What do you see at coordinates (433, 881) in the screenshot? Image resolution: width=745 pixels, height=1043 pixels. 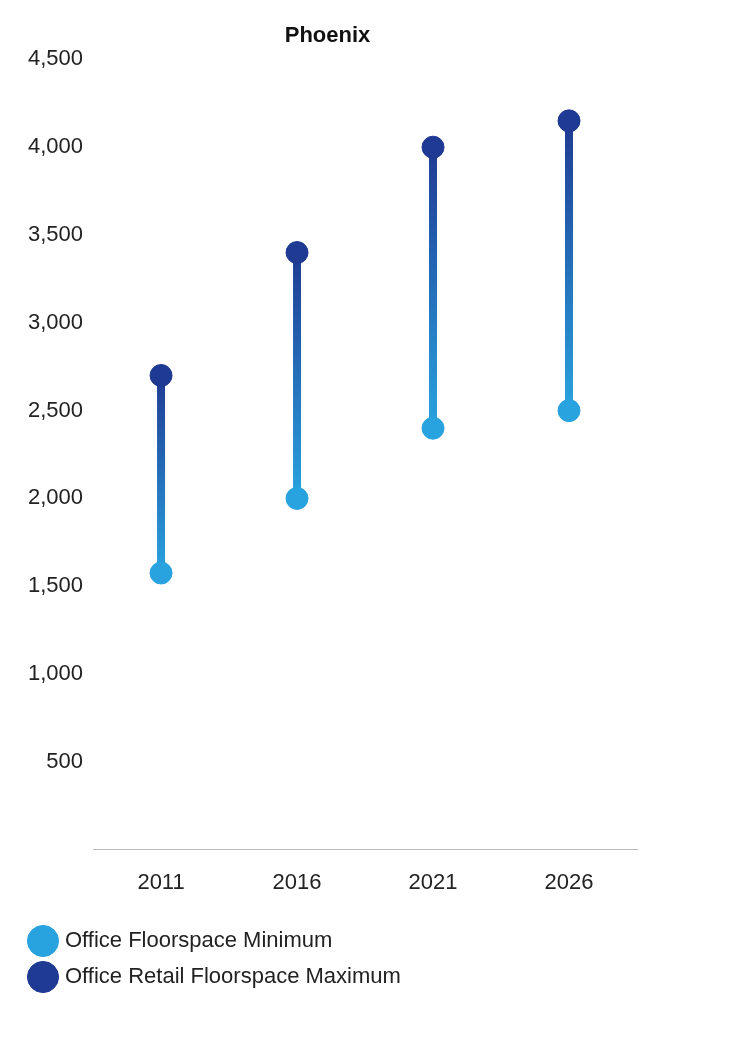 I see `x-tick-label: 2021` at bounding box center [433, 881].